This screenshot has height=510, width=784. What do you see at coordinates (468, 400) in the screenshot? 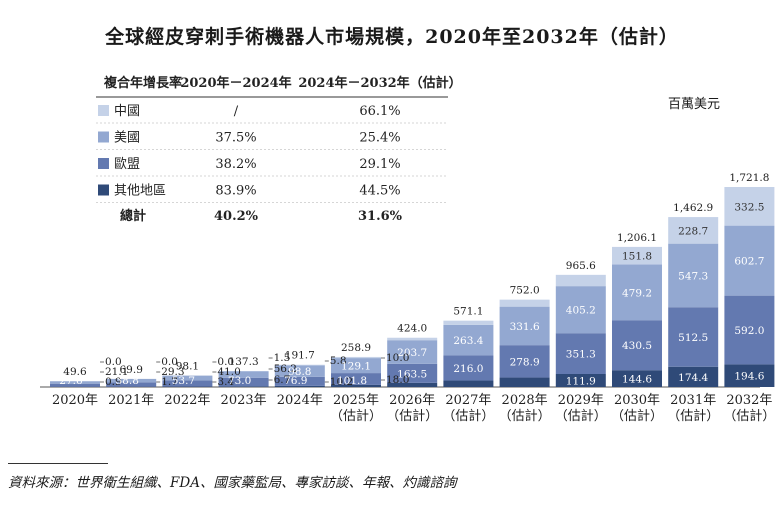
I see `x-tick-label: 2027年` at bounding box center [468, 400].